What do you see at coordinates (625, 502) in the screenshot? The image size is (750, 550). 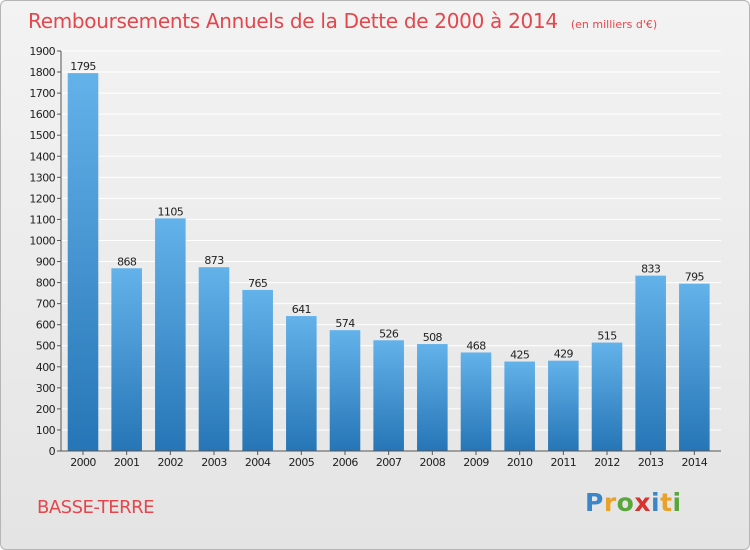 I see `logo-letter: o` at bounding box center [625, 502].